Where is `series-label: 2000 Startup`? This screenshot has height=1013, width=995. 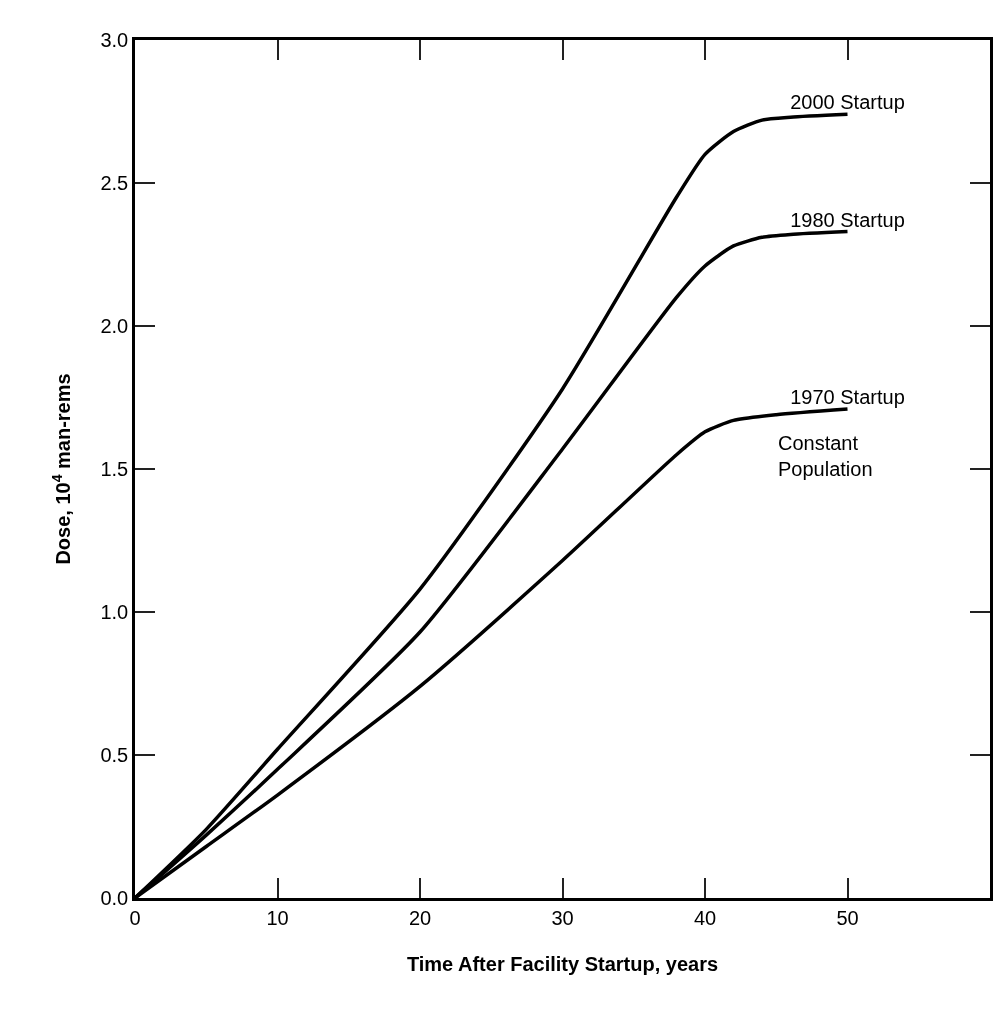 series-label: 2000 Startup is located at coordinates (847, 102).